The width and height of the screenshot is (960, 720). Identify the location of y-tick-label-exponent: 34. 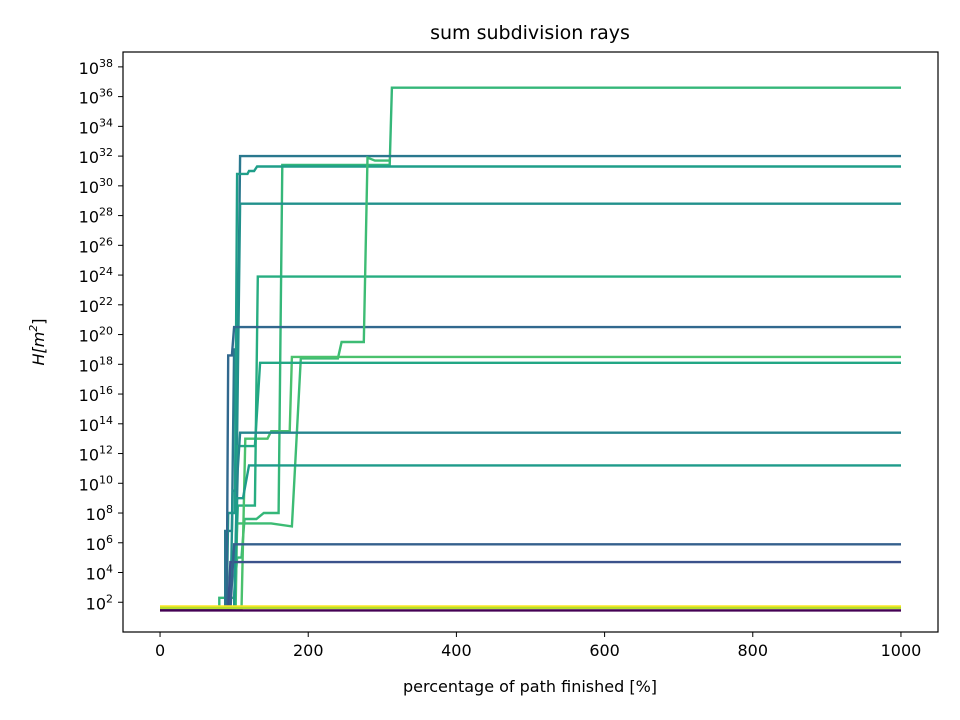
(106, 122).